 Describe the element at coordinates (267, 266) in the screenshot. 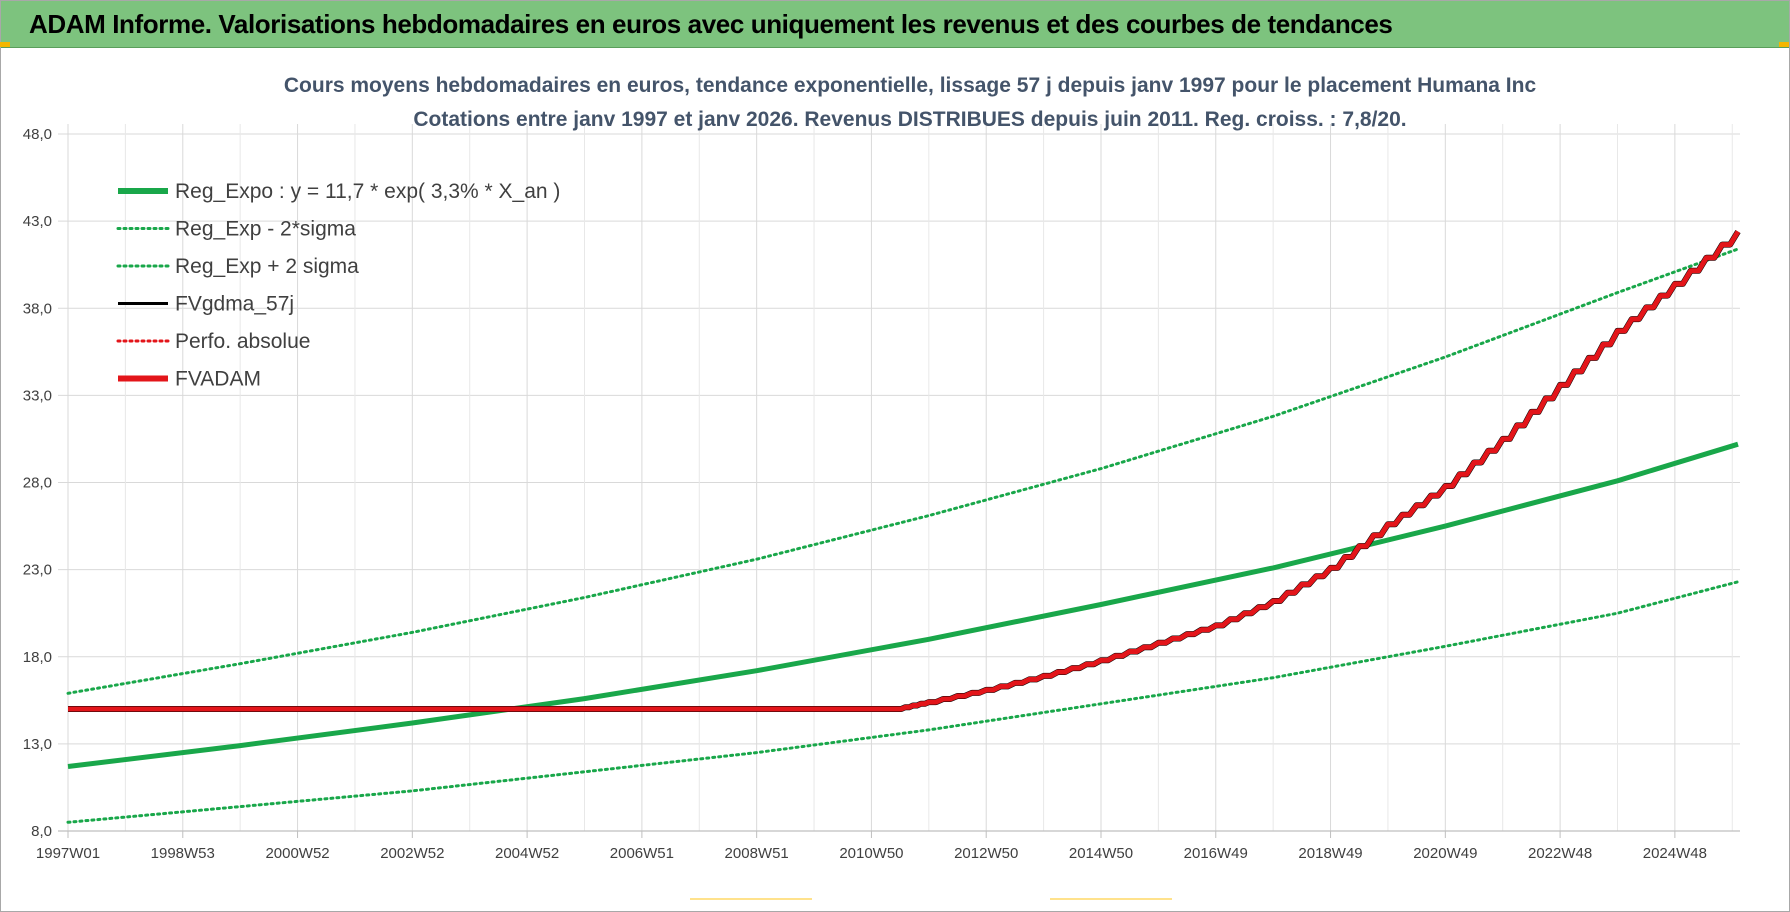

I see `legend-label: Reg_Exp + 2 sigma` at that location.